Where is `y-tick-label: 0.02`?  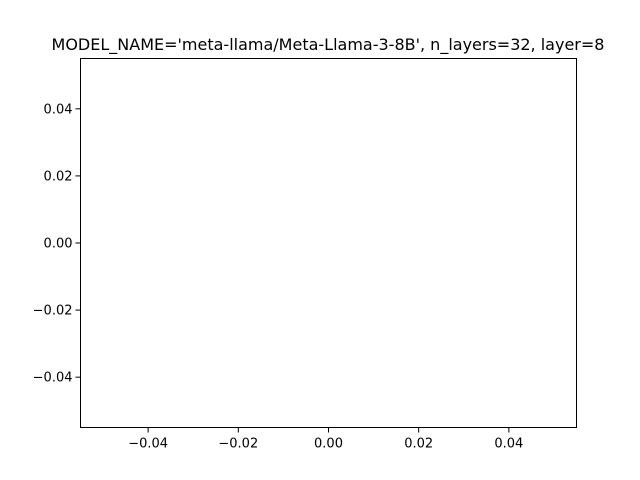 y-tick-label: 0.02 is located at coordinates (58, 176).